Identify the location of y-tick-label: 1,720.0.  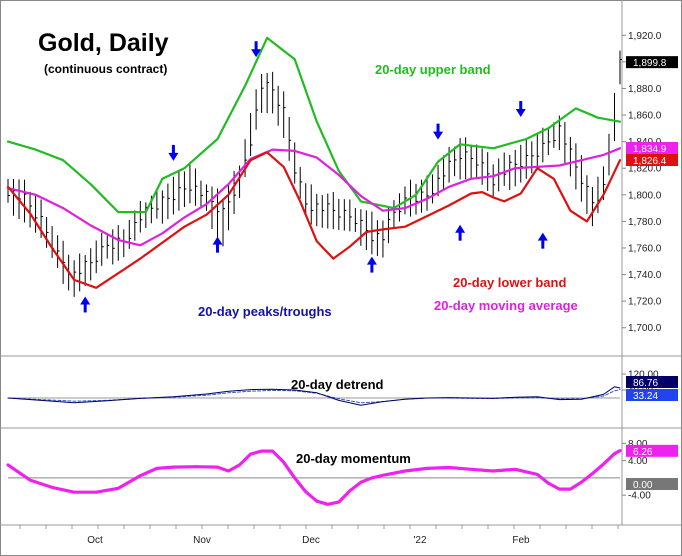
(645, 302).